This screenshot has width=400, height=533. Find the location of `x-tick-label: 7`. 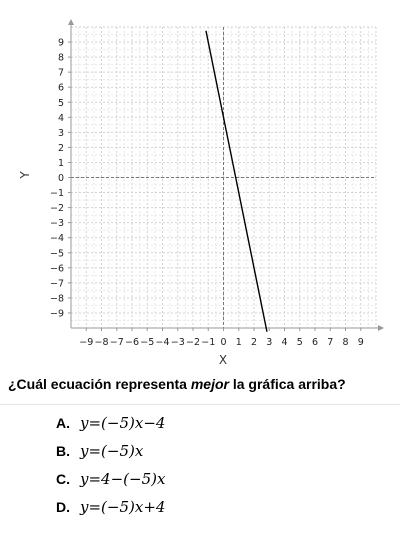

x-tick-label: 7 is located at coordinates (330, 342).